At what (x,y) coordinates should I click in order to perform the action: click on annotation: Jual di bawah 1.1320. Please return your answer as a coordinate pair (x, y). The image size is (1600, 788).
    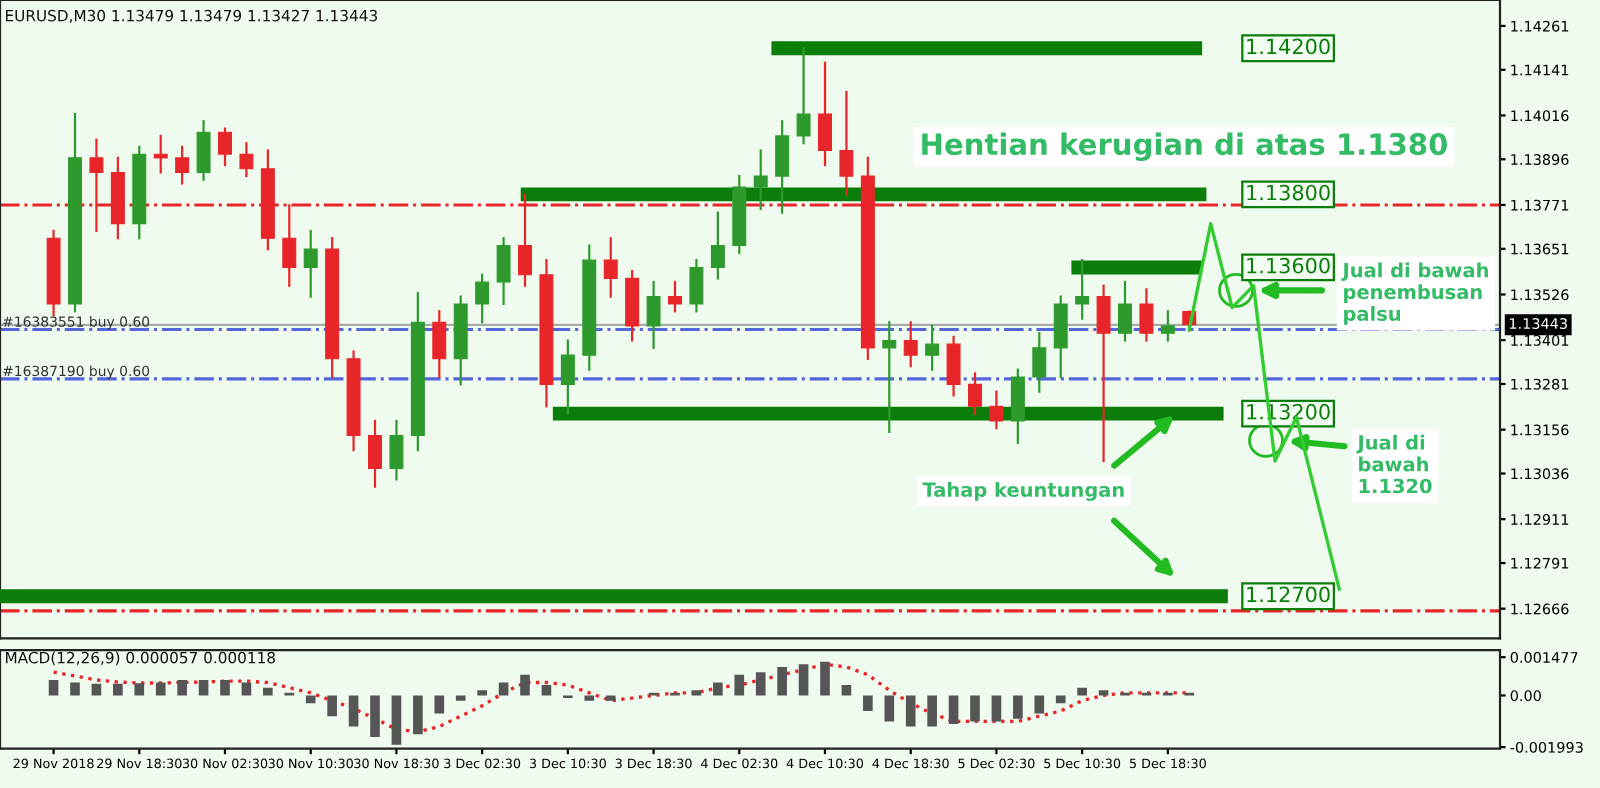
    Looking at the image, I should click on (1394, 464).